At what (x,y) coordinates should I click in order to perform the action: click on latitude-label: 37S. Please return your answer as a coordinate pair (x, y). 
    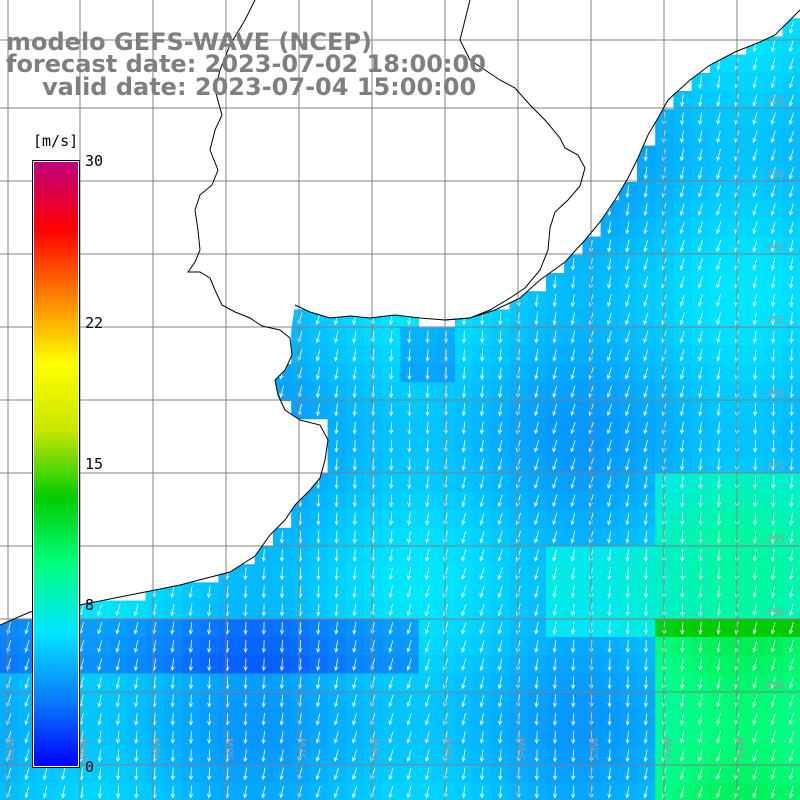
    Looking at the image, I should click on (774, 466).